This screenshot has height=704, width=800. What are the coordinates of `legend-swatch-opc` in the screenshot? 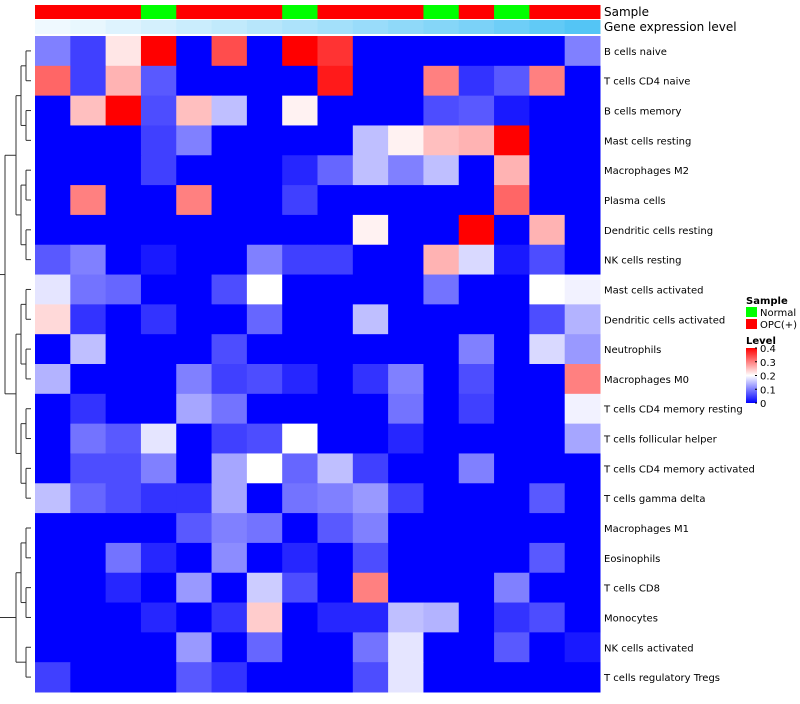 It's located at (751, 324).